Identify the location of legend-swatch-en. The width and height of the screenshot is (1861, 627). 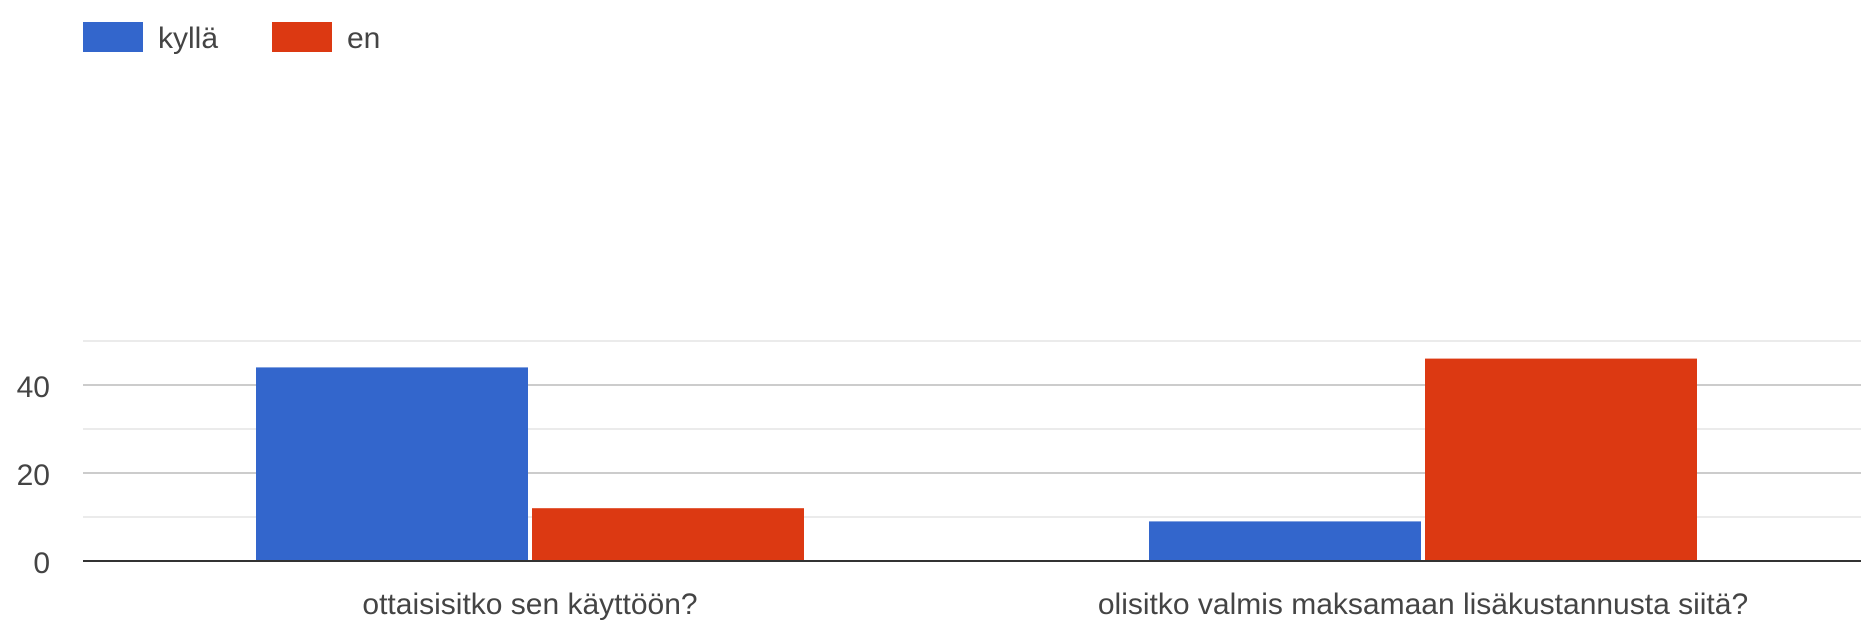
(302, 37).